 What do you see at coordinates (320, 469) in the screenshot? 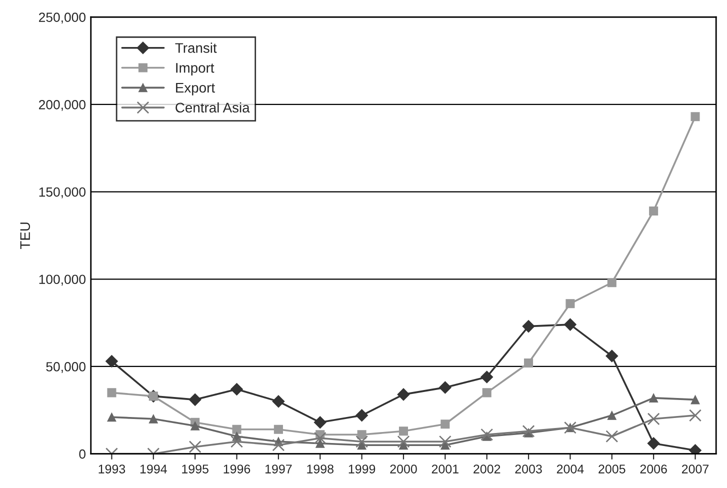
I see `x-tick-label: 1998` at bounding box center [320, 469].